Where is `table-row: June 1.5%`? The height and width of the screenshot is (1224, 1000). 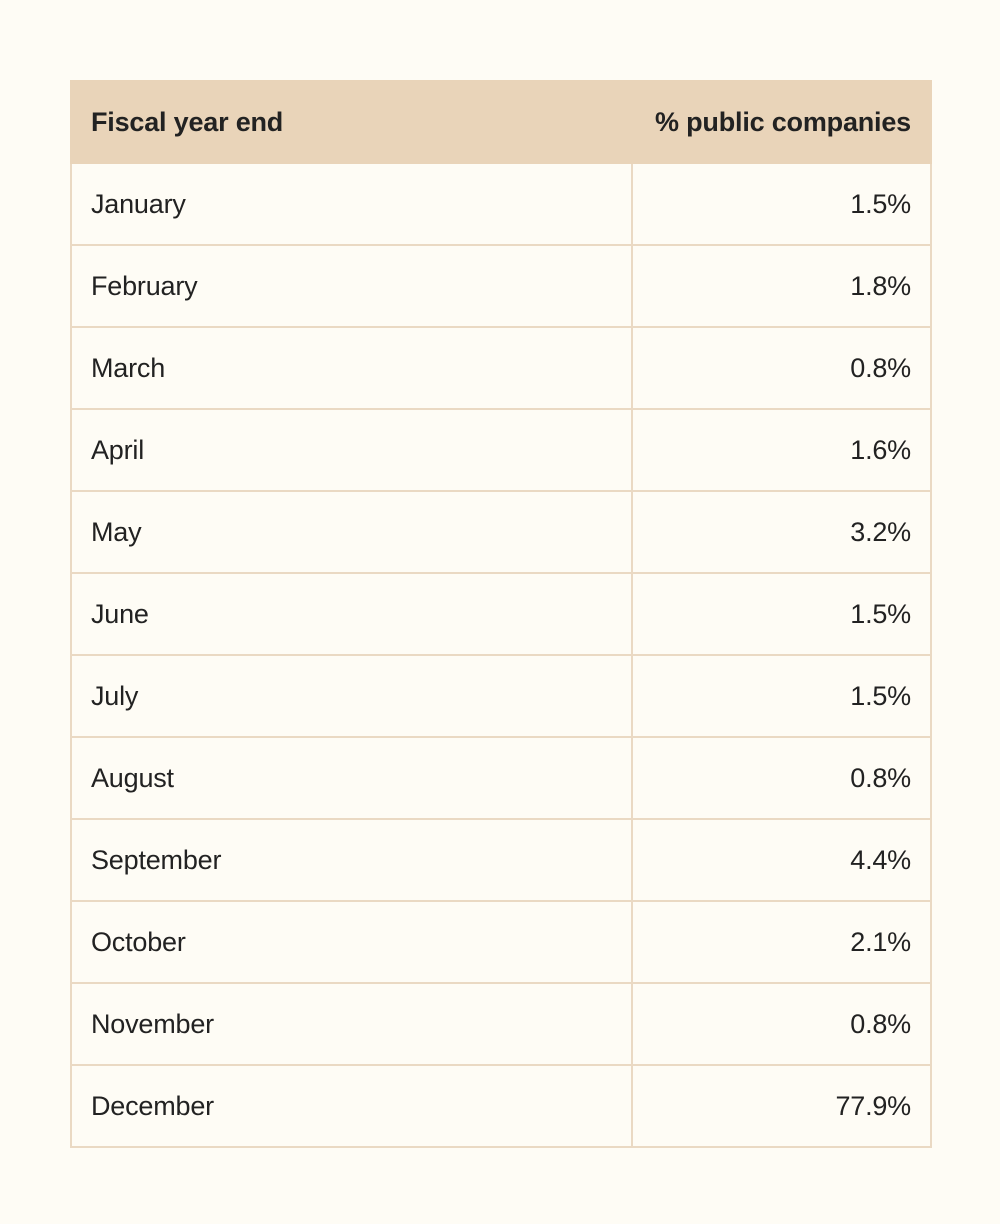
table-row: June 1.5% is located at coordinates (501, 614).